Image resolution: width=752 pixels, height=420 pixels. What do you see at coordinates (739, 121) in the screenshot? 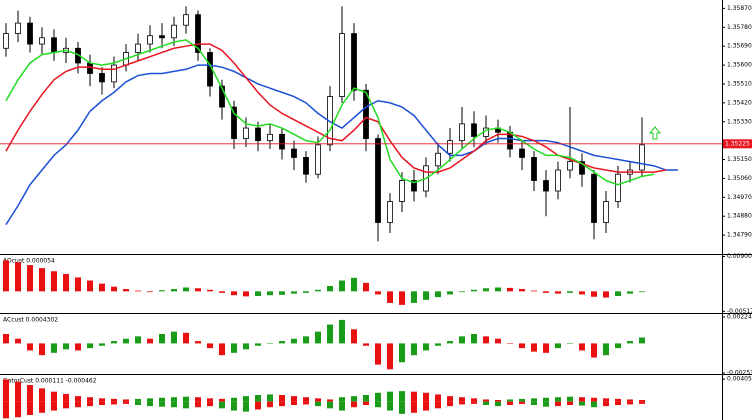
I see `y-tick-label: 1.35330` at bounding box center [739, 121].